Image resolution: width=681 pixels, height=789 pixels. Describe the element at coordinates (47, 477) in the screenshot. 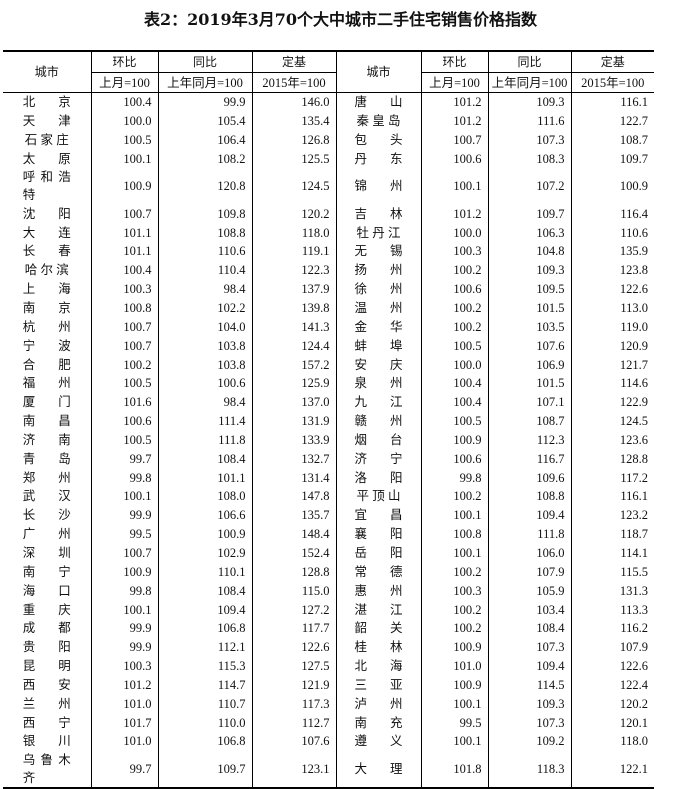

I see `city-cell: 郑州` at that location.